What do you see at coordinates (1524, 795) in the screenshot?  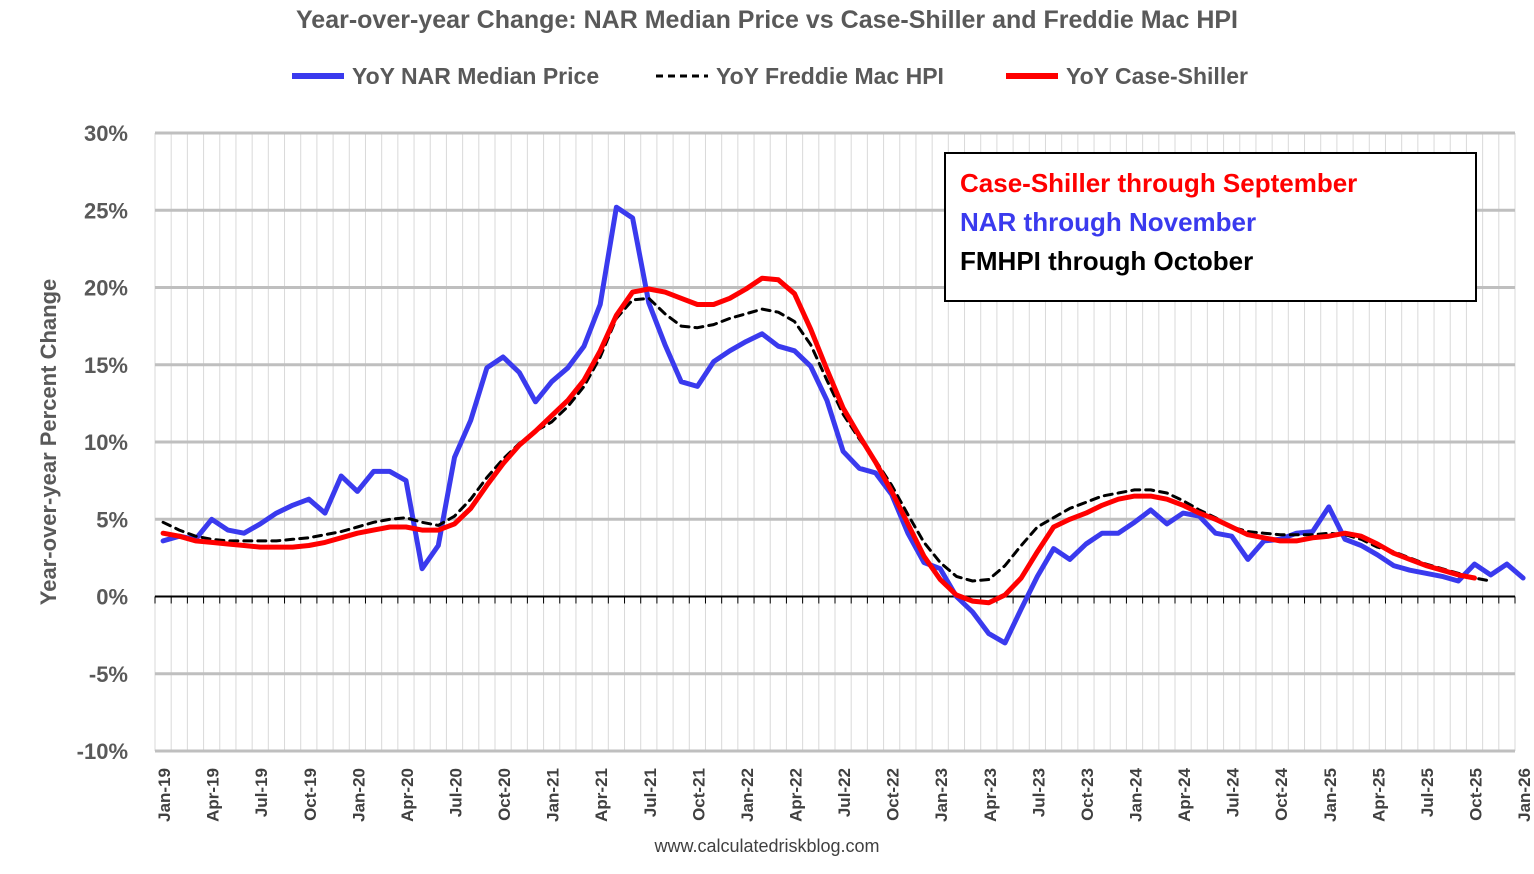 I see `x-tick-label: Jan-26` at bounding box center [1524, 795].